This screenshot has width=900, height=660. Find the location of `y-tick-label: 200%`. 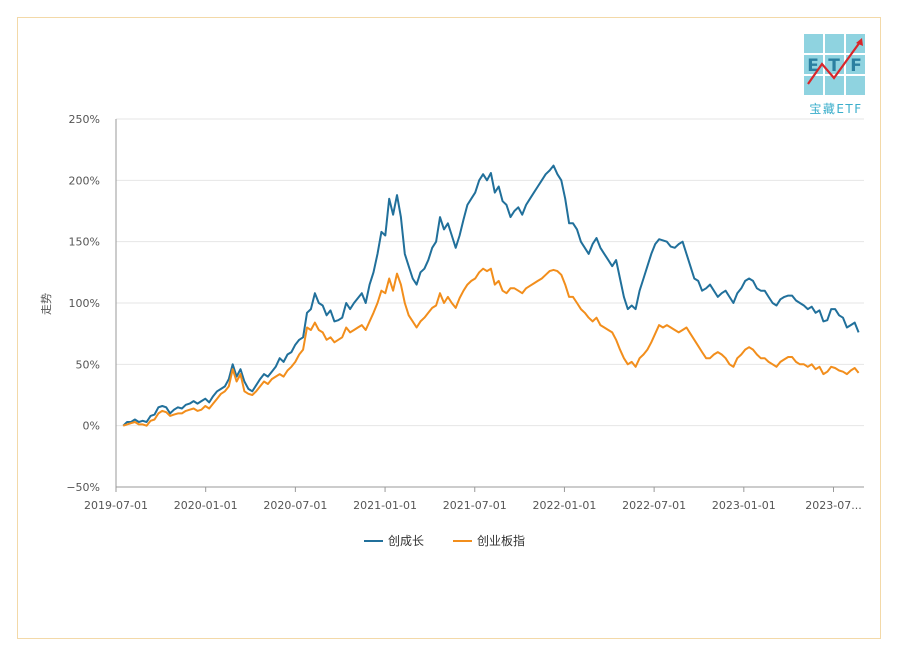

y-tick-label: 200% is located at coordinates (84, 180).